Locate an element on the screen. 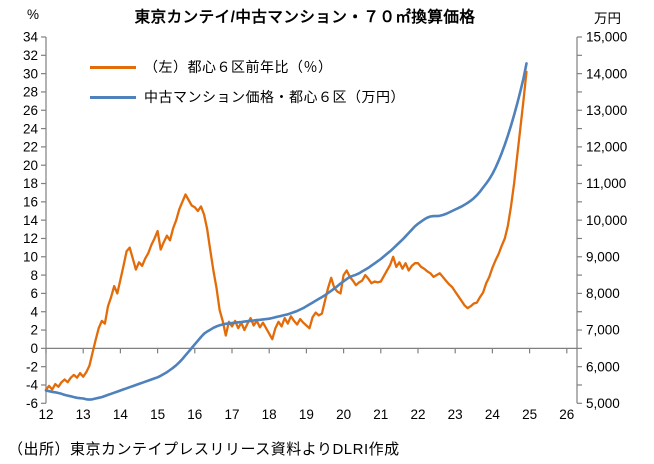 This screenshot has width=654, height=464. left-axis-tick-label: 0 is located at coordinates (34, 348).